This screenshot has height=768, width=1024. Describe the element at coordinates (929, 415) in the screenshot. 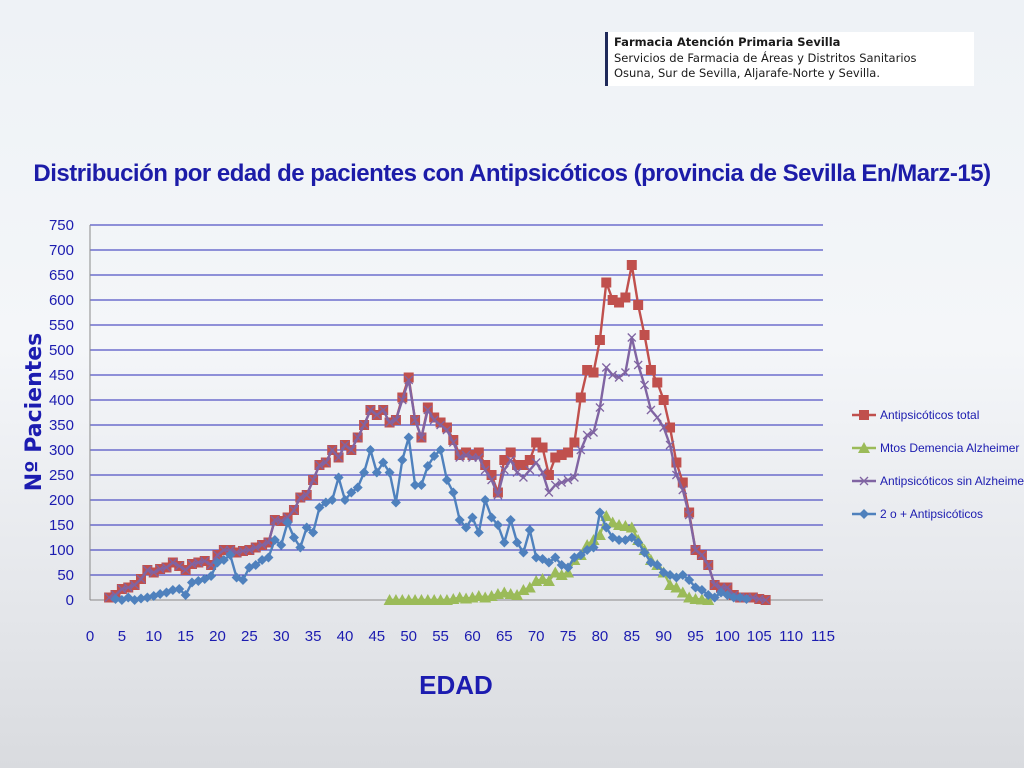

I see `legend-label: Antipsicóticos total` at that location.